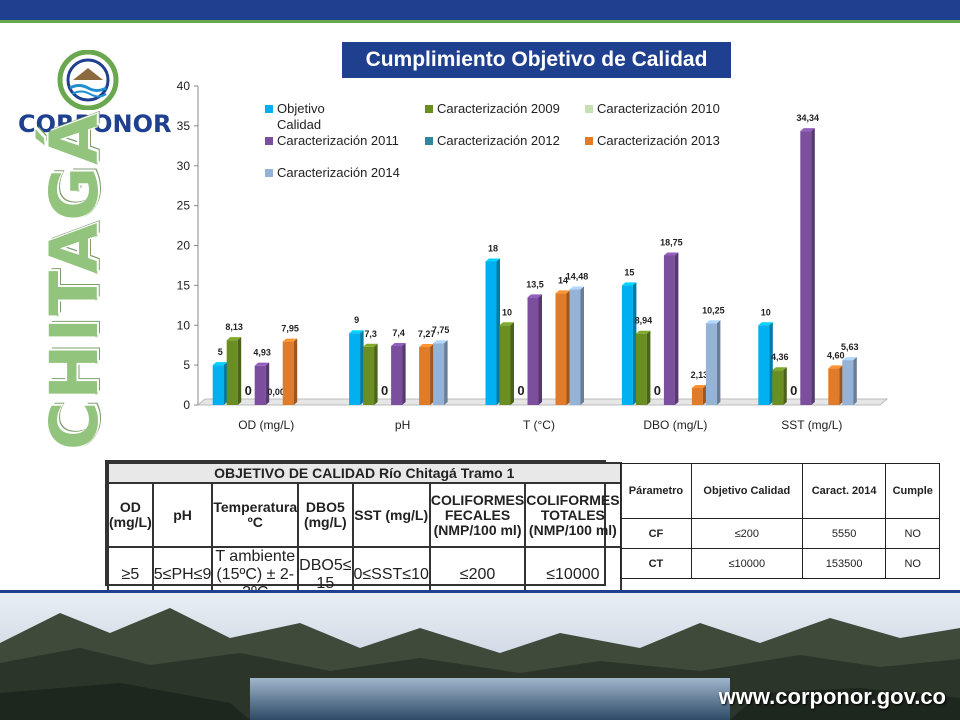 The height and width of the screenshot is (720, 960). Describe the element at coordinates (234, 327) in the screenshot. I see `data-label: 8,13` at that location.